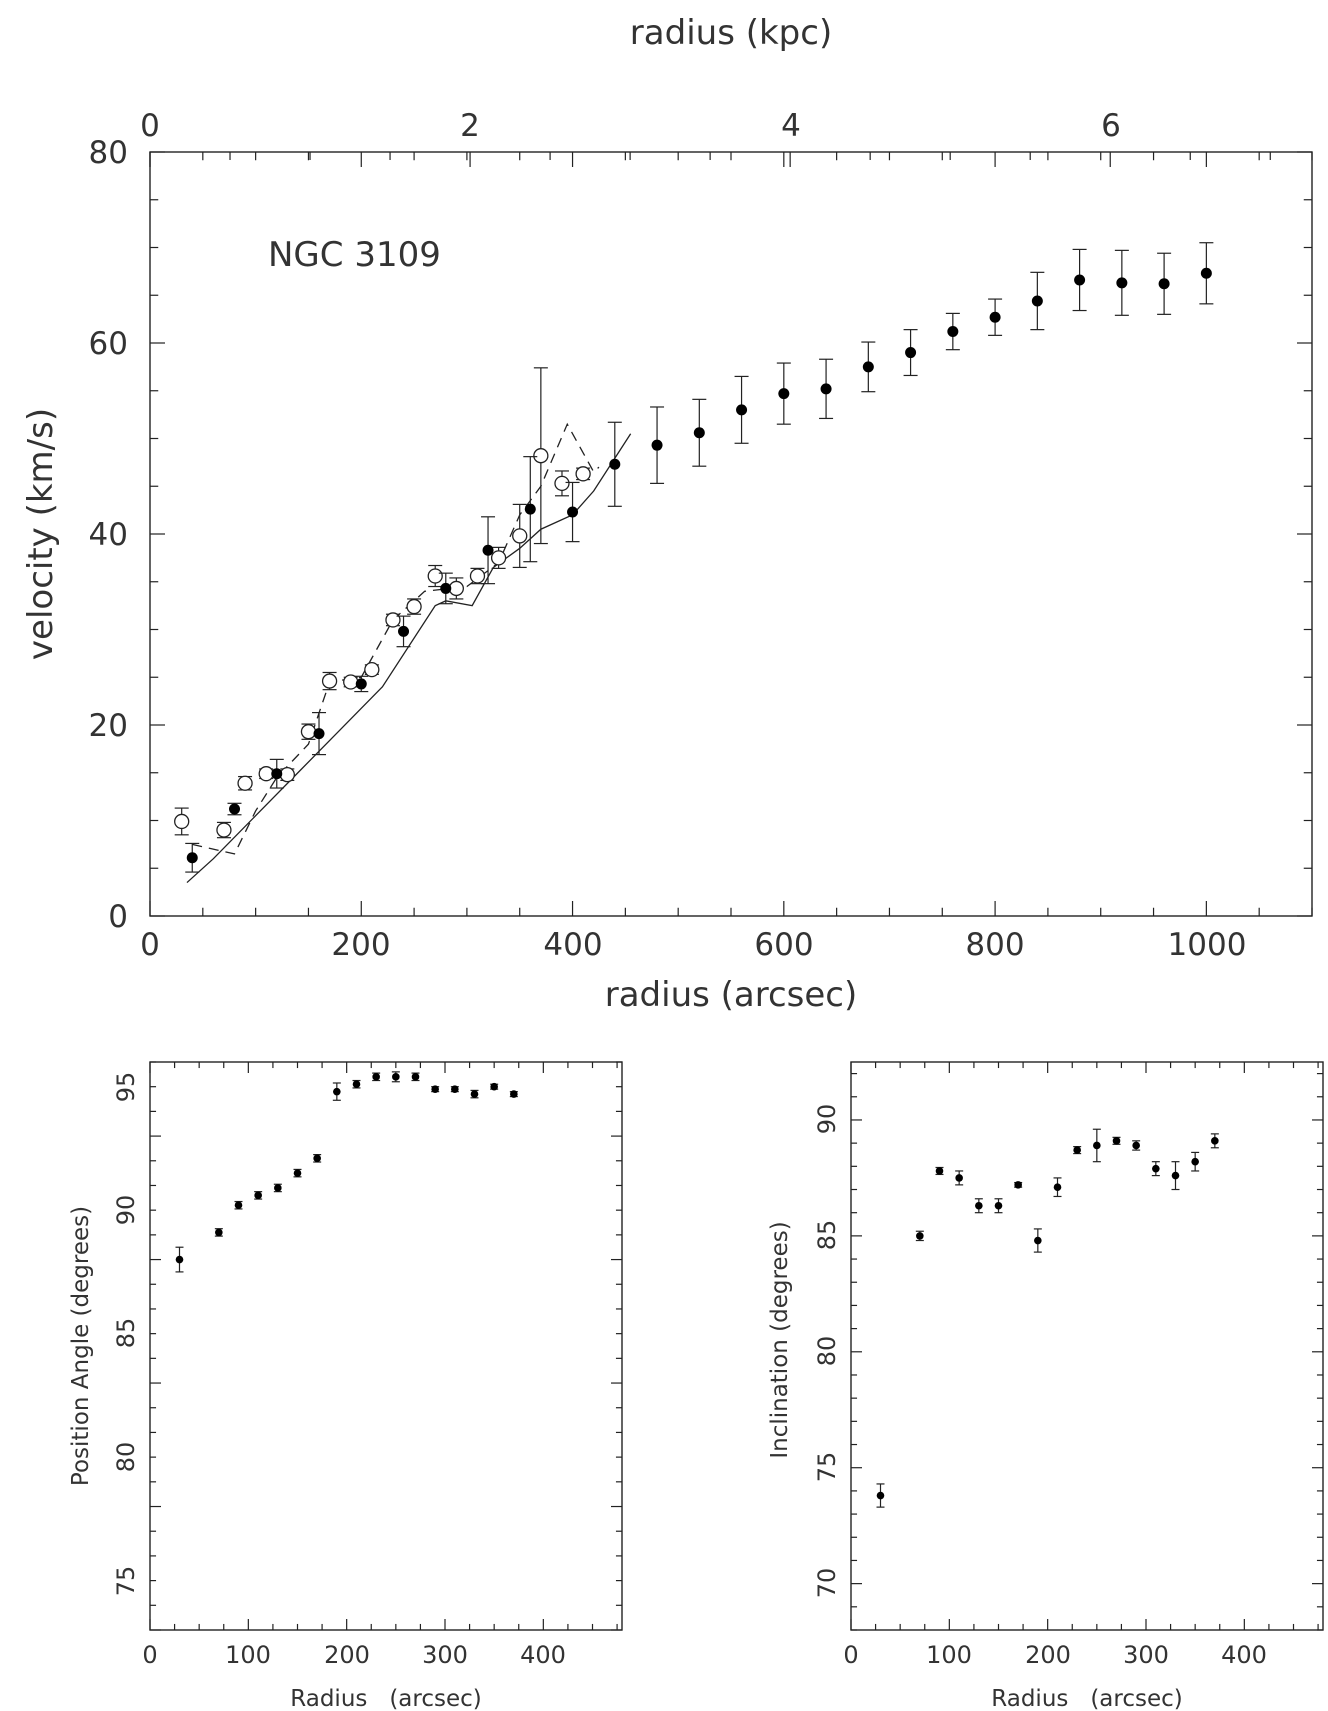 This screenshot has width=1328, height=1711. I want to click on inc-y-tick-label: 70, so click(827, 1583).